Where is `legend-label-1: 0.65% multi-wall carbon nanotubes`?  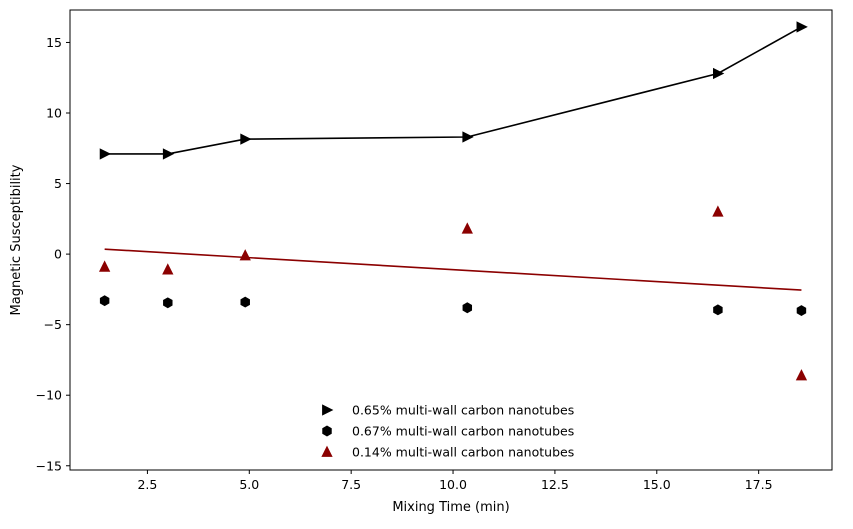
legend-label-1: 0.65% multi-wall carbon nanotubes is located at coordinates (463, 410).